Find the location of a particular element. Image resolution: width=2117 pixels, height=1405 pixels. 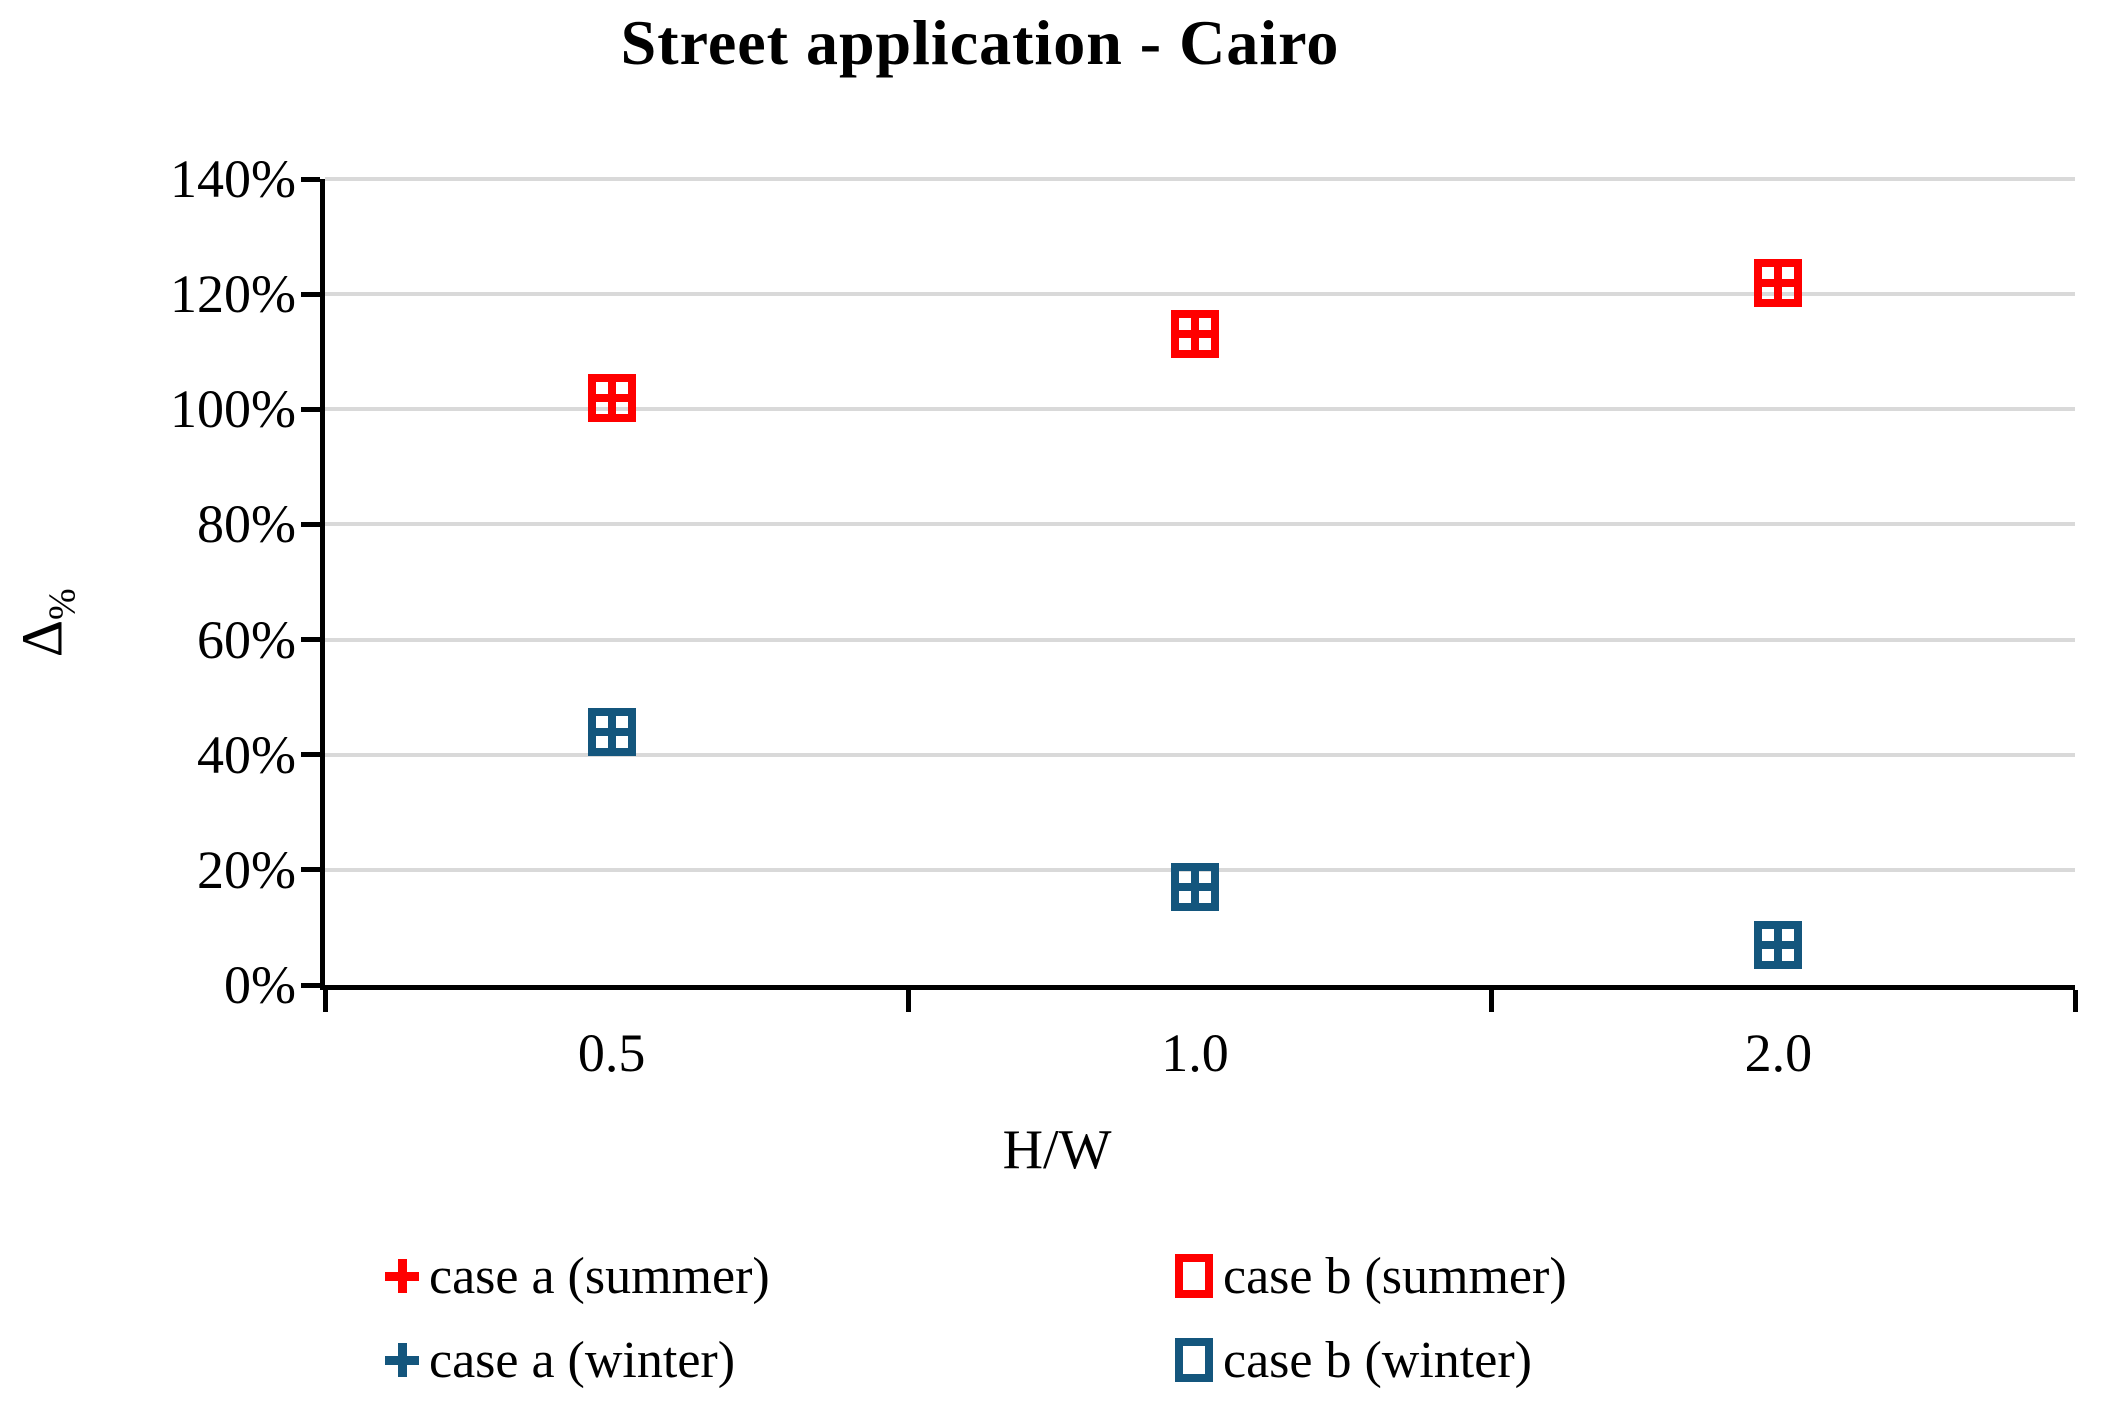

y-axis-tick-label: 0% is located at coordinates (260, 985).